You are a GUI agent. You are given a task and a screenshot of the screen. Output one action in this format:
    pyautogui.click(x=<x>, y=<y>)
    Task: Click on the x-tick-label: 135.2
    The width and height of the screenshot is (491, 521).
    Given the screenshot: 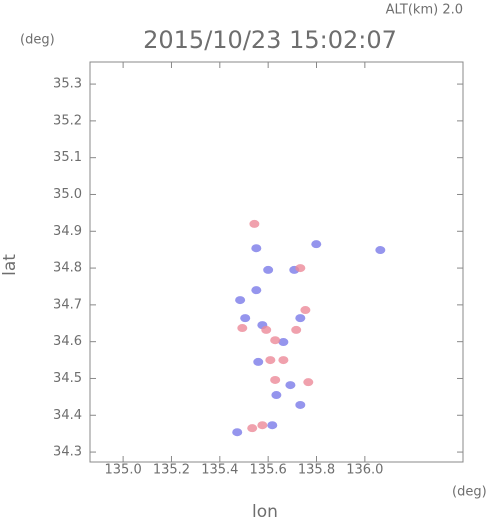 What is the action you would take?
    pyautogui.click(x=171, y=470)
    